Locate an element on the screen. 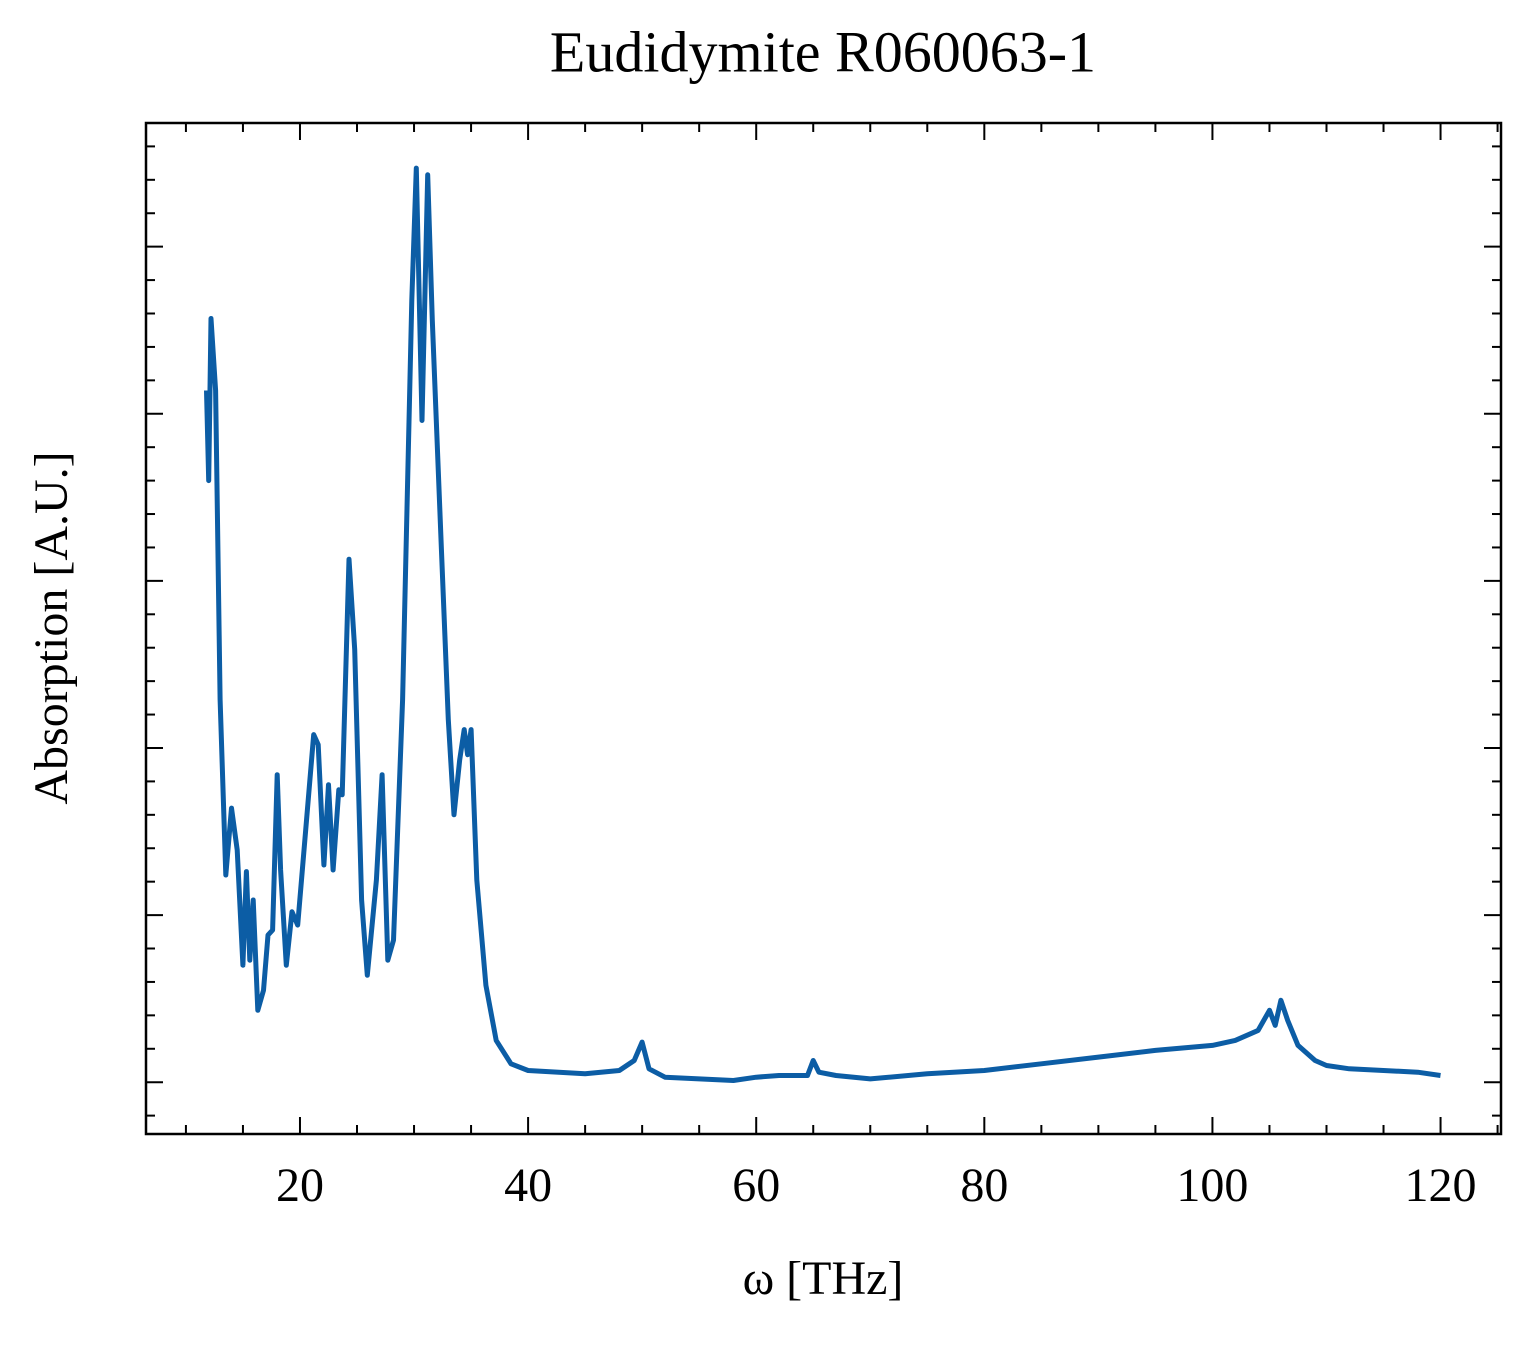  y-axis-label: Absorption [A.U.] is located at coordinates (51, 627).